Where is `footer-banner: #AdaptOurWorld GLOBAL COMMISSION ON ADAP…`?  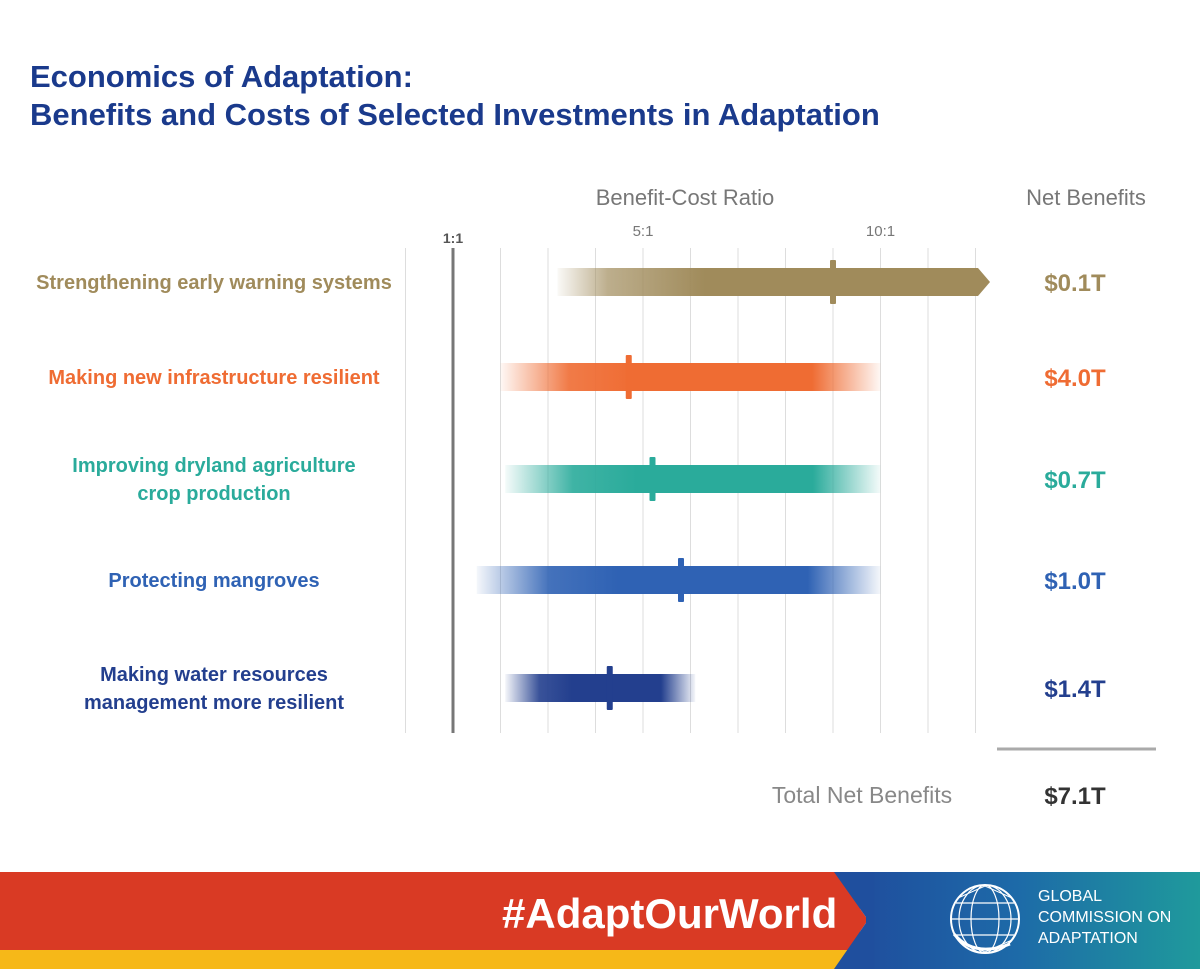
footer-banner: #AdaptOurWorld GLOBAL COMMISSION ON ADAP… is located at coordinates (600, 920).